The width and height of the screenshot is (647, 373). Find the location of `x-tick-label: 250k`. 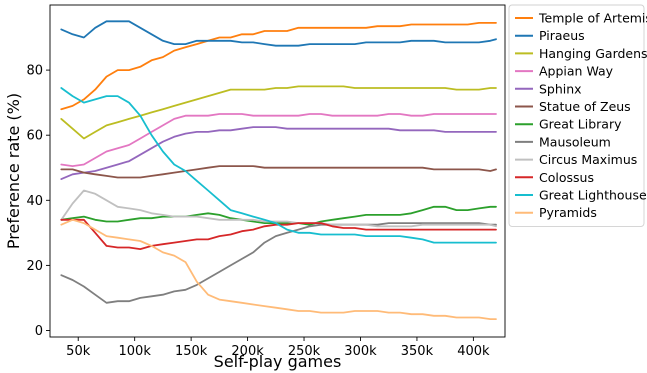

x-tick-label: 250k is located at coordinates (304, 351).